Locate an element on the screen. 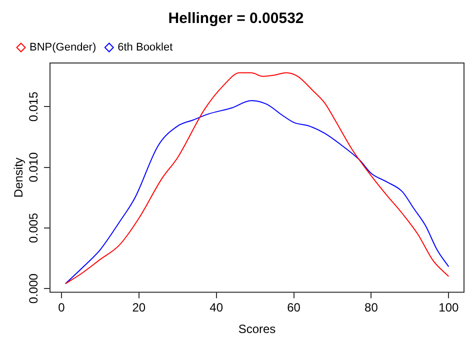 This screenshot has width=474, height=345. y-tick-label: 0.015 is located at coordinates (33, 106).